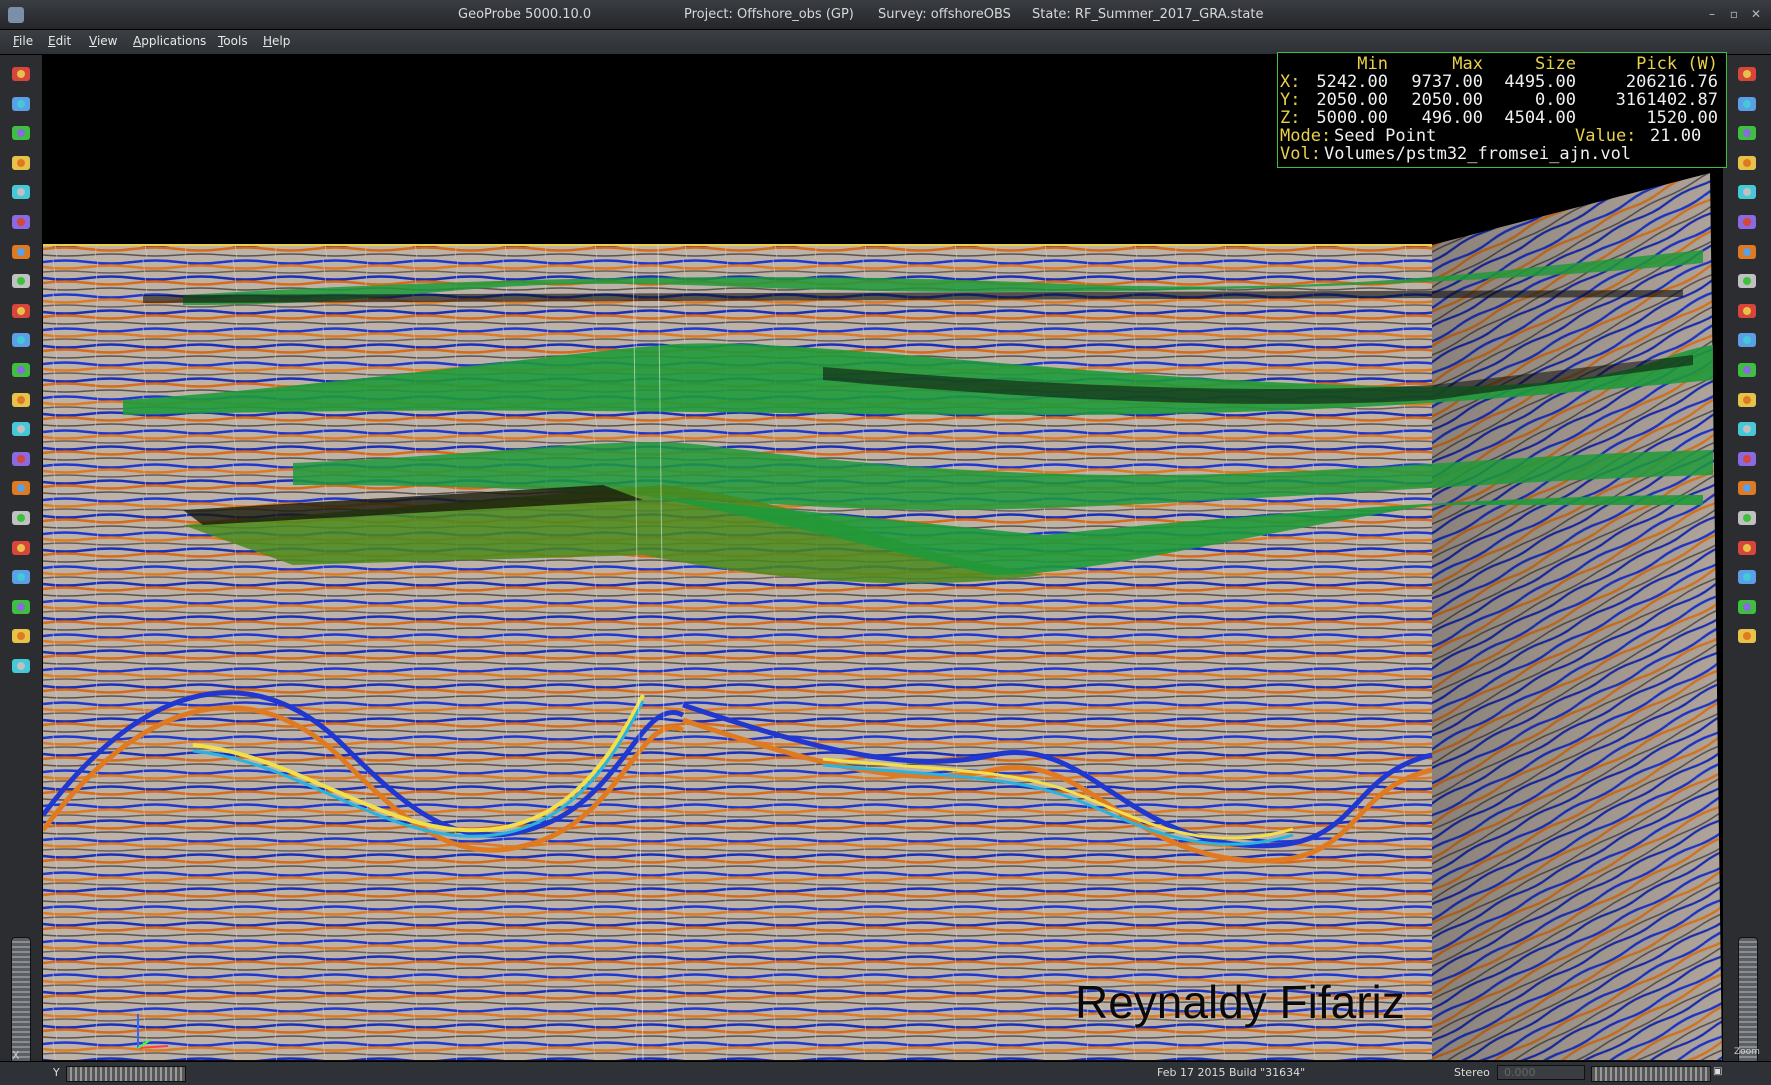 The height and width of the screenshot is (1085, 1771). Describe the element at coordinates (1682, 118) in the screenshot. I see `z-pick: 1520.00` at that location.